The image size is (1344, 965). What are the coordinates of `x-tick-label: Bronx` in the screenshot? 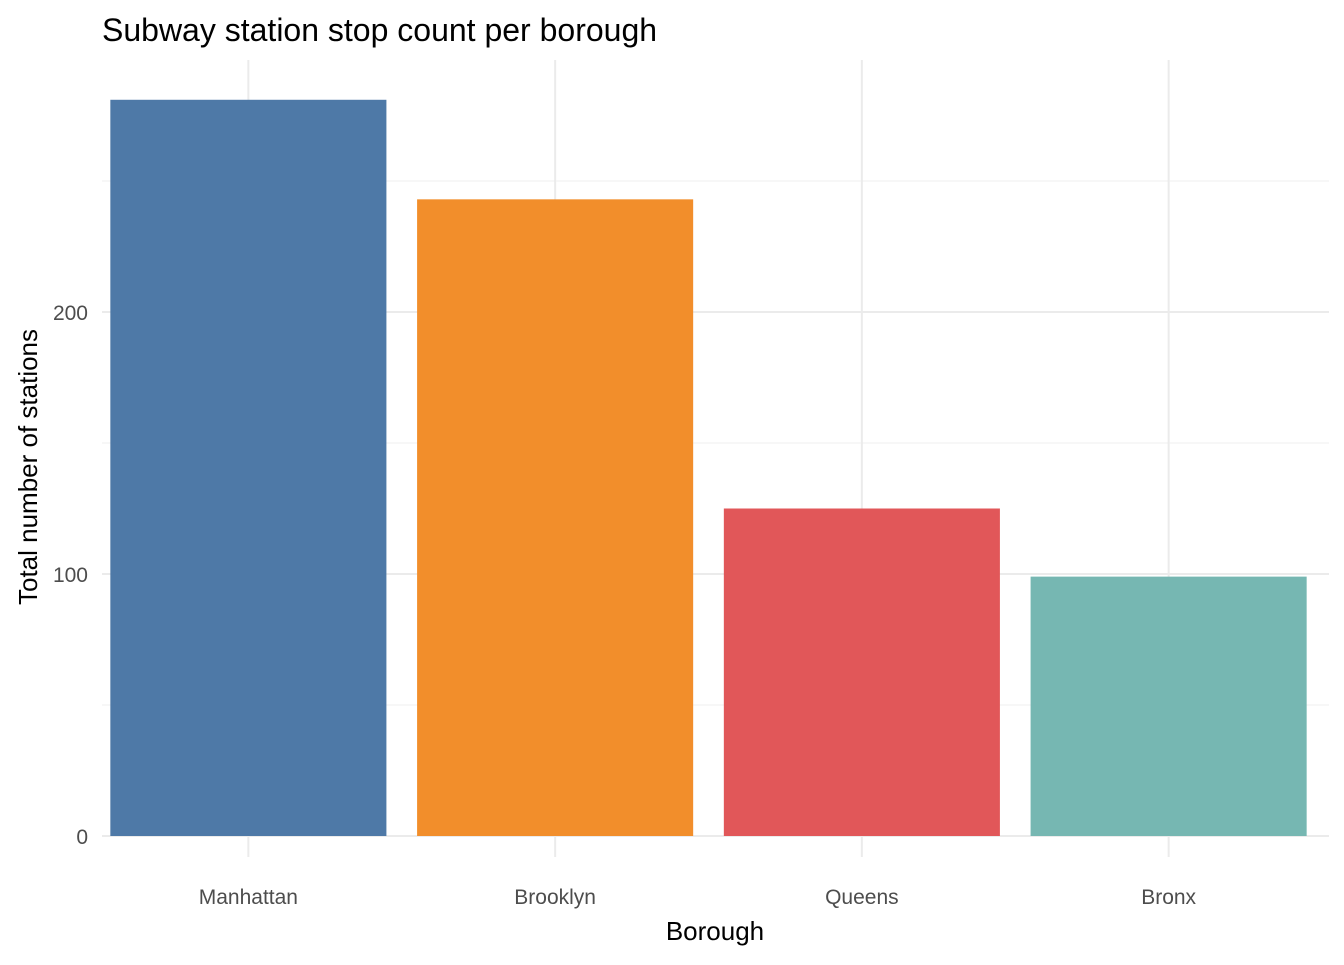 It's located at (1168, 897).